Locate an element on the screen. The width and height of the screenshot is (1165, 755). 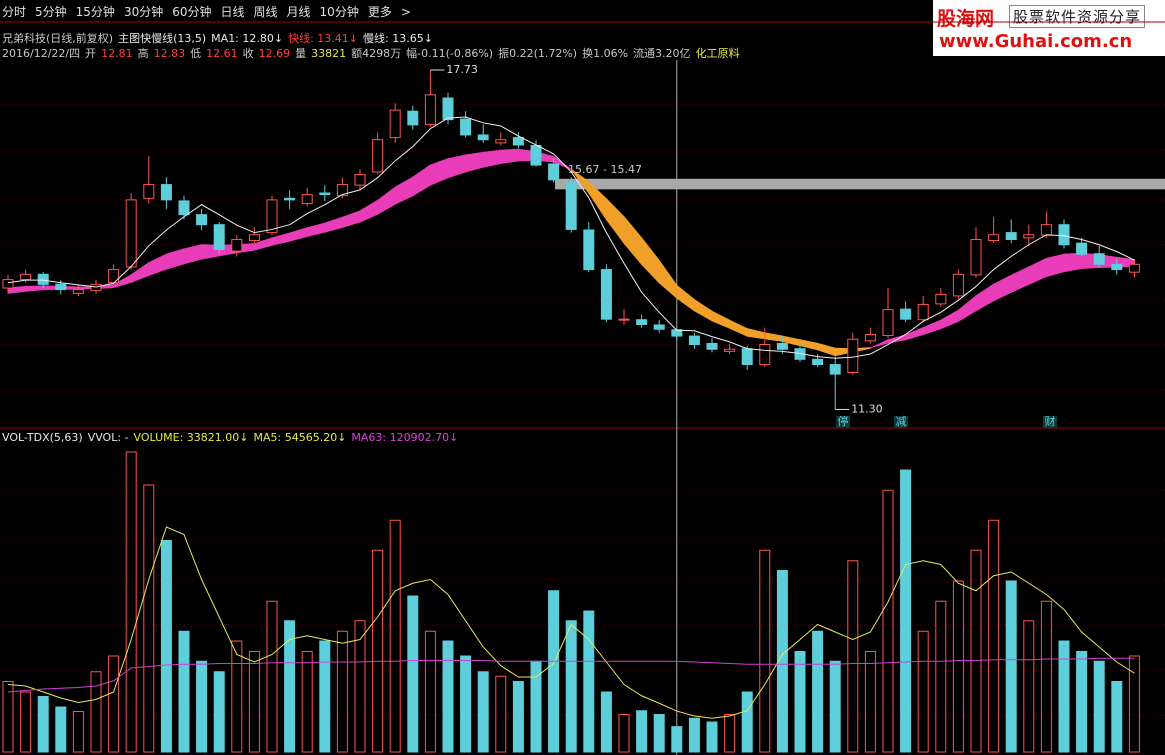
toolbar-item: 月线 is located at coordinates (298, 12).